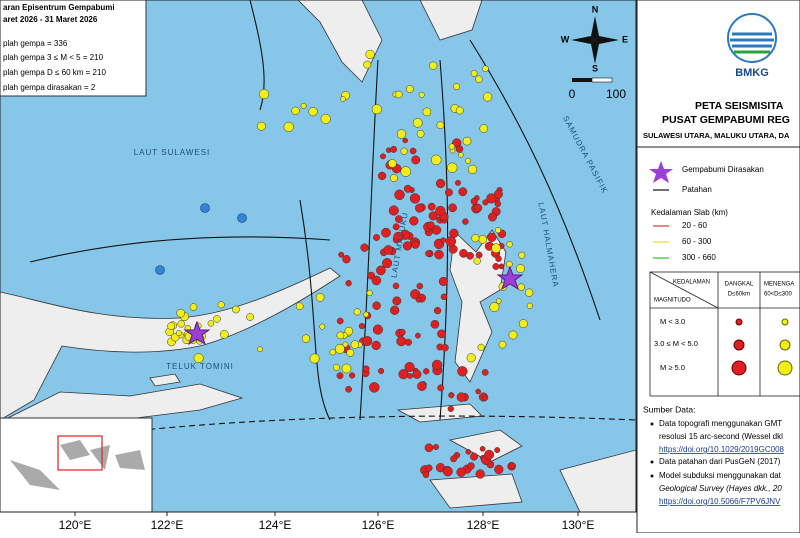 The image size is (800, 538). I want to click on lon-label: 128°E, so click(483, 525).